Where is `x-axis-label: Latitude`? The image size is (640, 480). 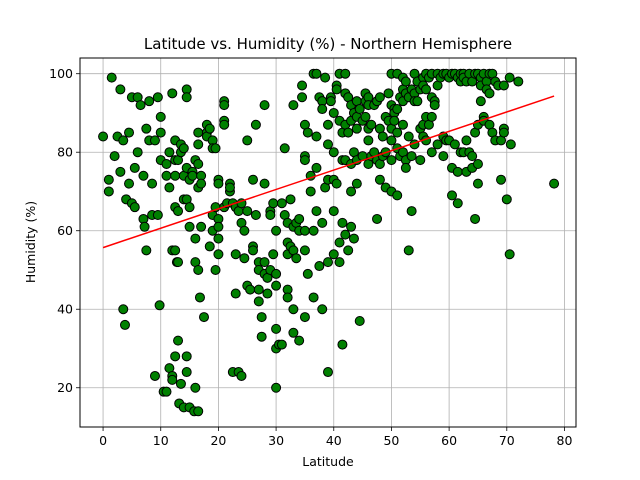 x-axis-label: Latitude is located at coordinates (328, 461).